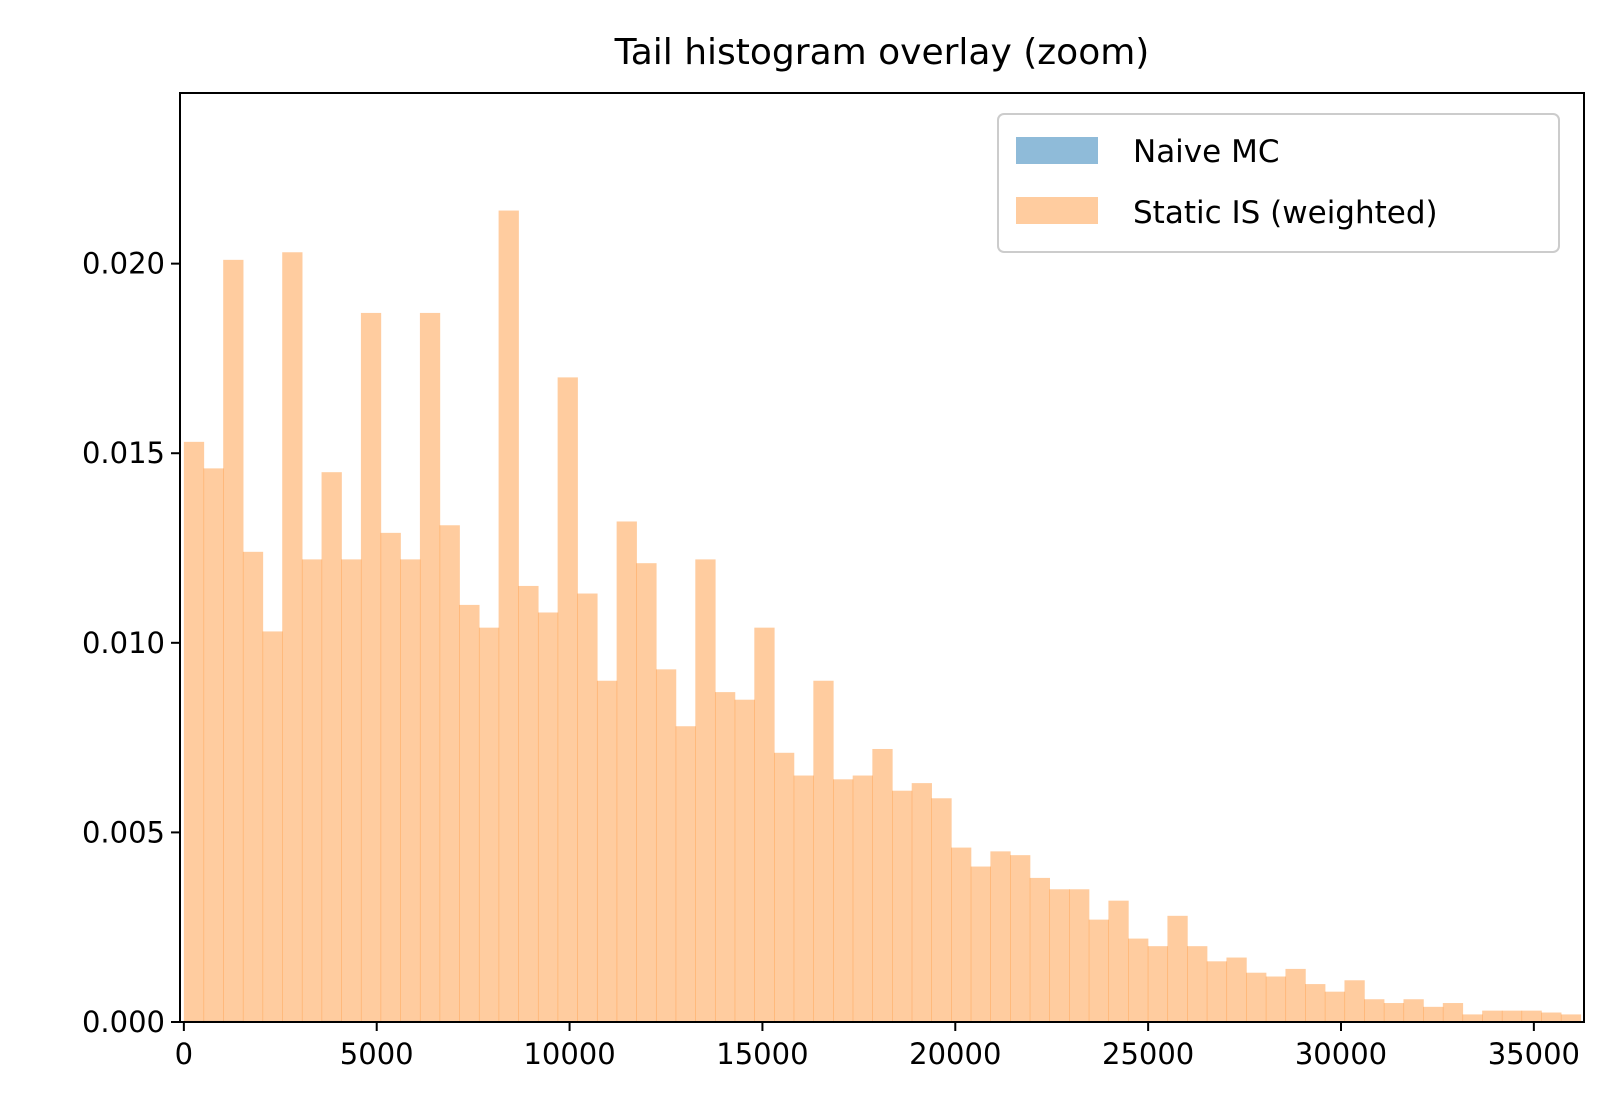 The image size is (1622, 1118). Describe the element at coordinates (1534, 1054) in the screenshot. I see `x-tick-label: 35000` at that location.